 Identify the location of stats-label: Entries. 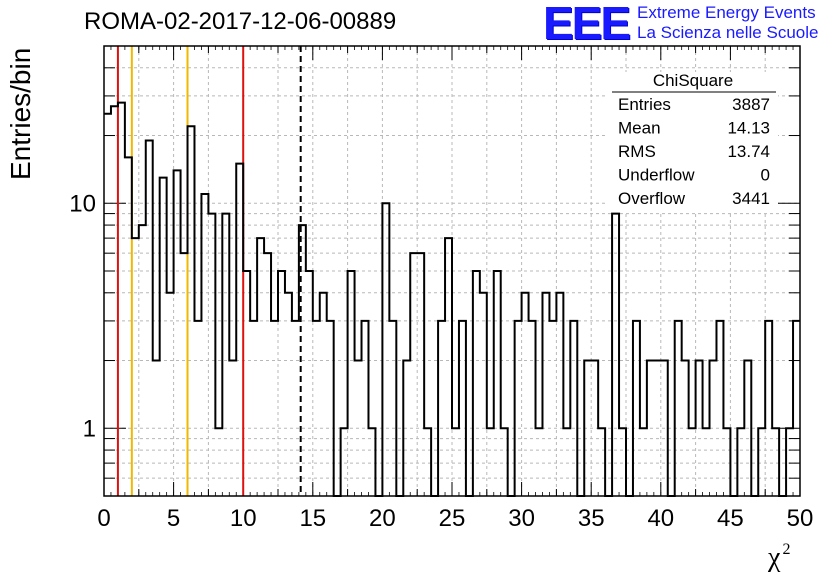
(644, 104).